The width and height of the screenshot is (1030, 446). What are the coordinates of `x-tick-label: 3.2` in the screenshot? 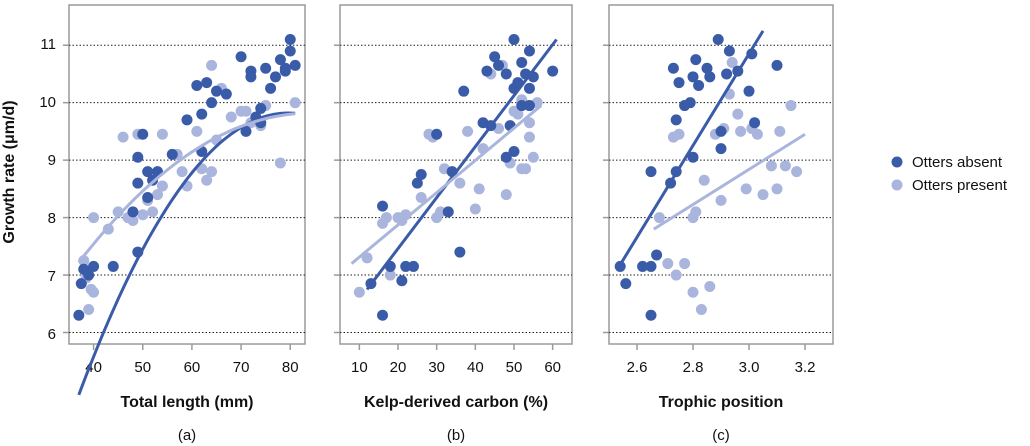 It's located at (805, 367).